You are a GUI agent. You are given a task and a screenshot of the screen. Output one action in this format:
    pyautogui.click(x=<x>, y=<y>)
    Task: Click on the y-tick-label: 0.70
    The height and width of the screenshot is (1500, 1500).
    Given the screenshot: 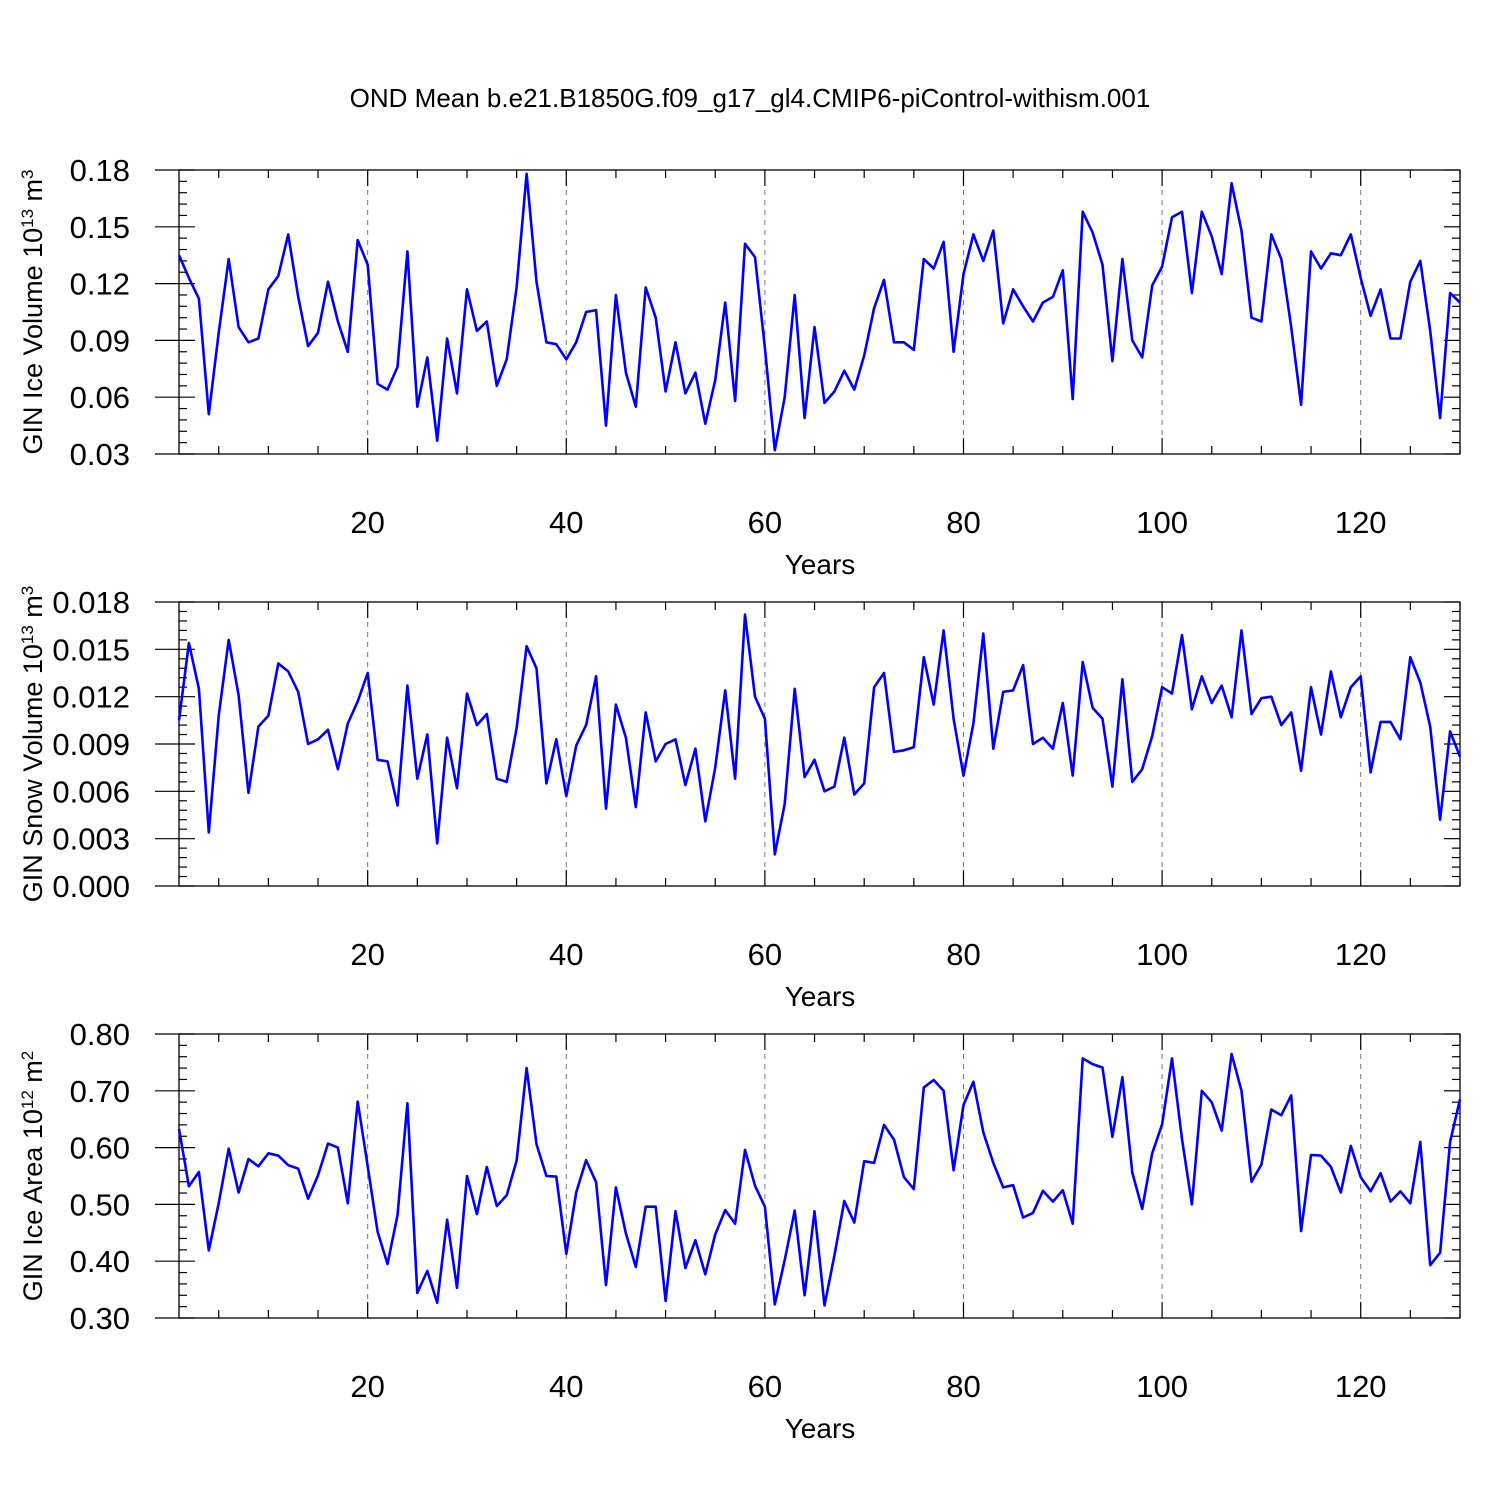 What is the action you would take?
    pyautogui.click(x=100, y=1091)
    